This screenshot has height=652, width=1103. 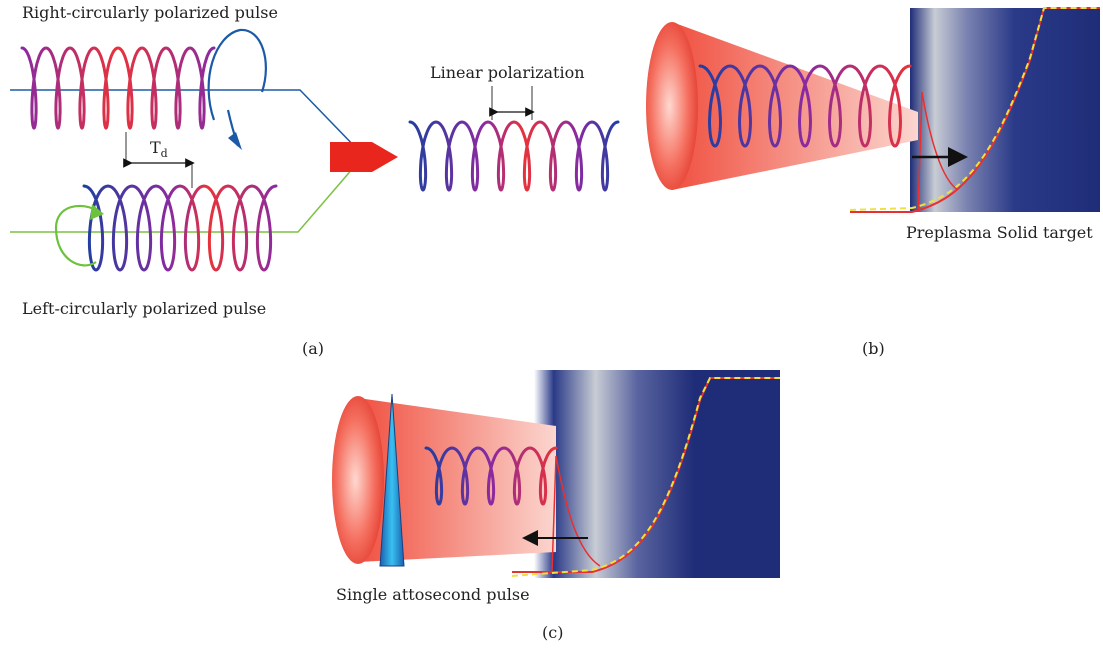 I want to click on right-polarized-helix, so click(x=118, y=88).